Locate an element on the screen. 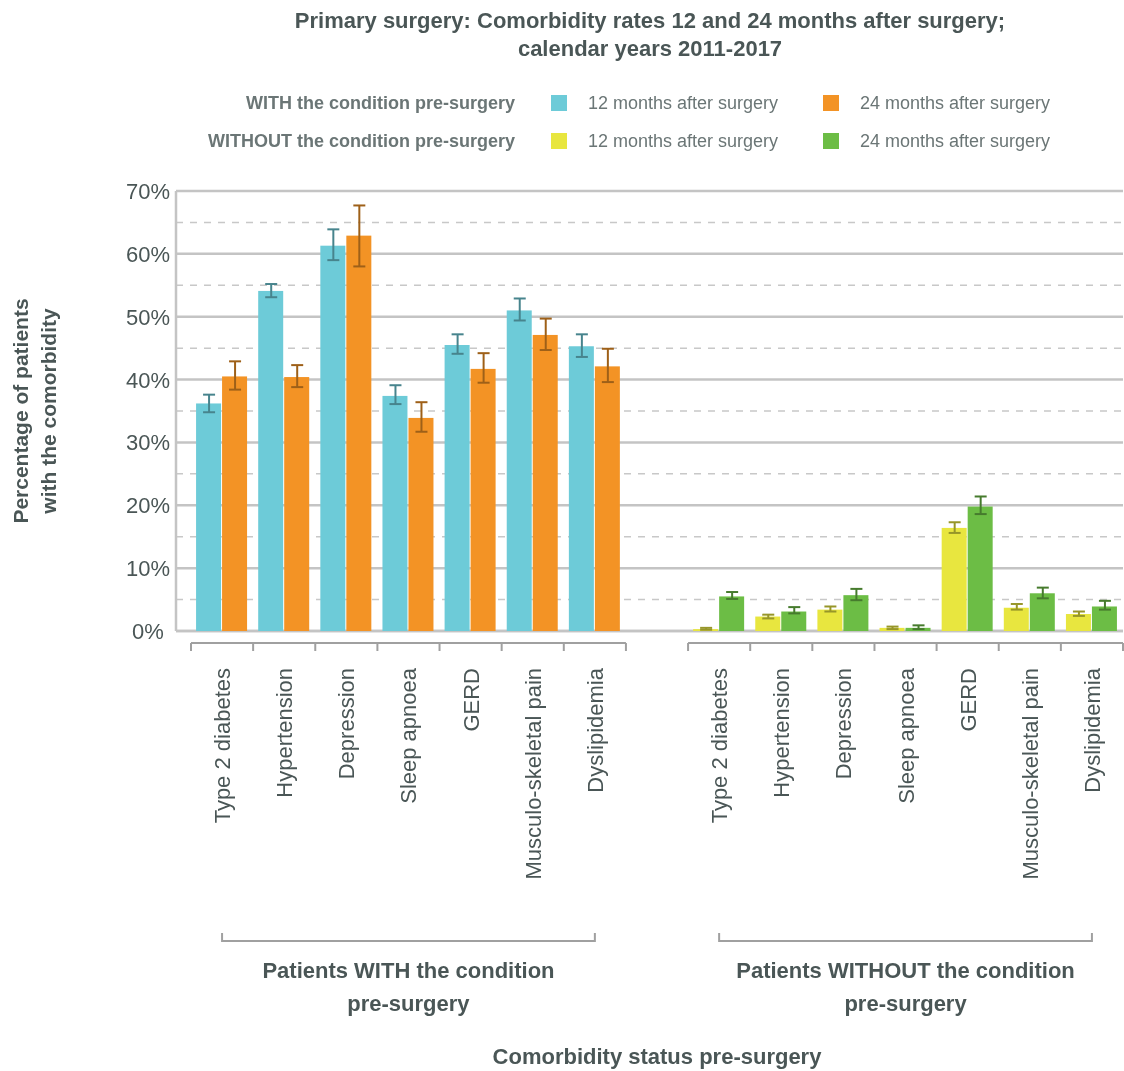 This screenshot has width=1124, height=1071. y-tick-label: 20% is located at coordinates (148, 506).